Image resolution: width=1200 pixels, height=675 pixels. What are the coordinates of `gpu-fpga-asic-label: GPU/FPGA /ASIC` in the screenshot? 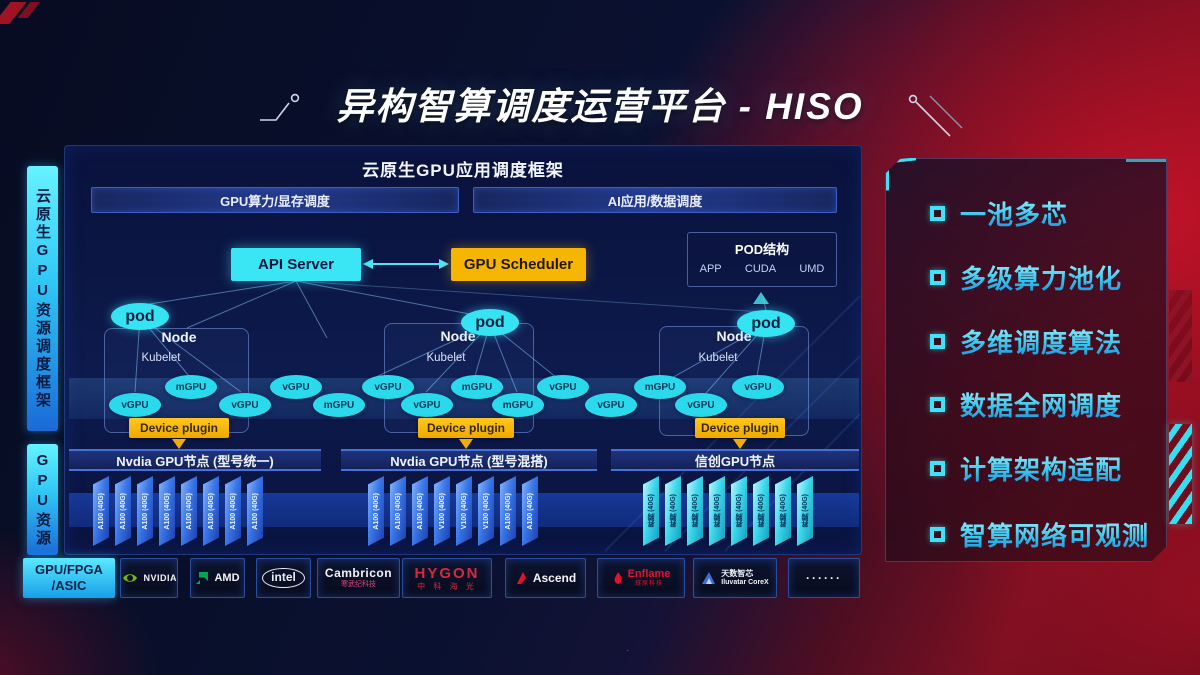 It's located at (69, 578).